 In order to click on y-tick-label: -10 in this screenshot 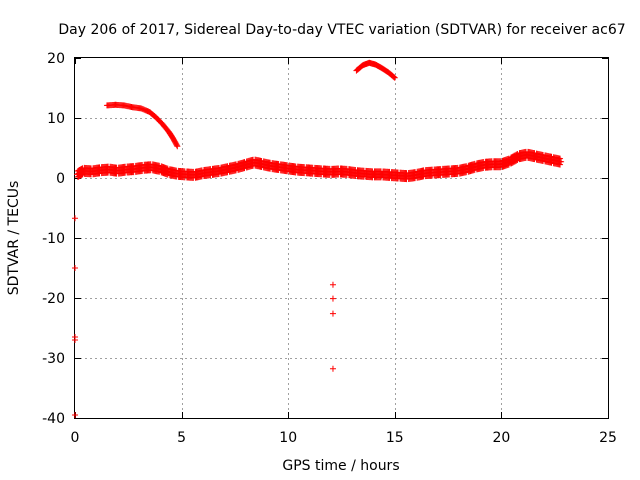, I will do `click(53, 239)`.